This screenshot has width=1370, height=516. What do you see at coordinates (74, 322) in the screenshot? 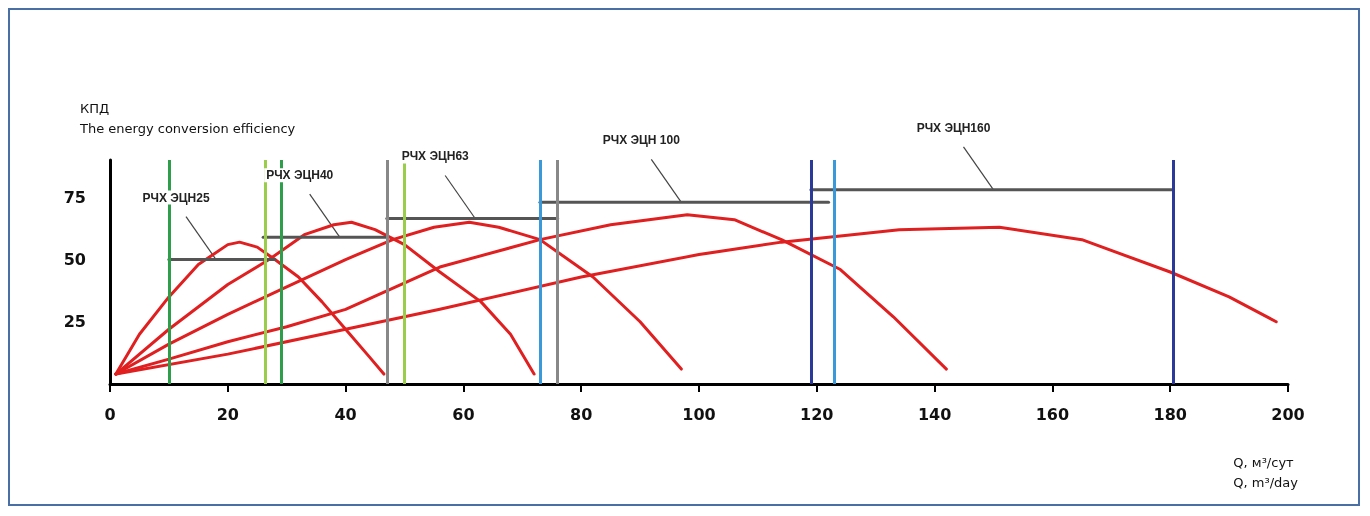
I see `y-tick-label: 25` at bounding box center [74, 322].